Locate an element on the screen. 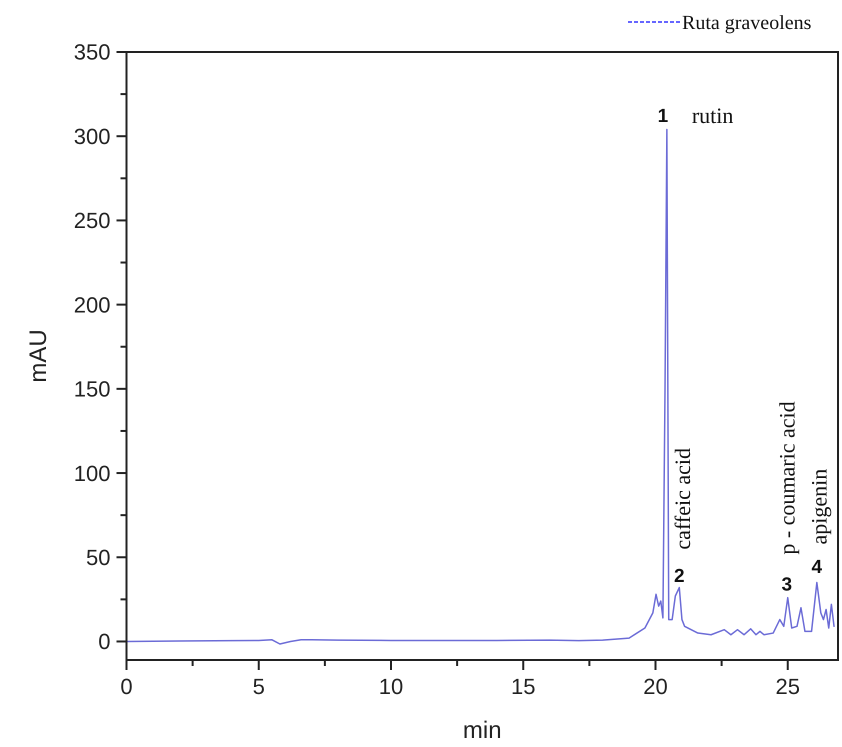 This screenshot has width=842, height=747. y-tick-label: 50 is located at coordinates (98, 557).